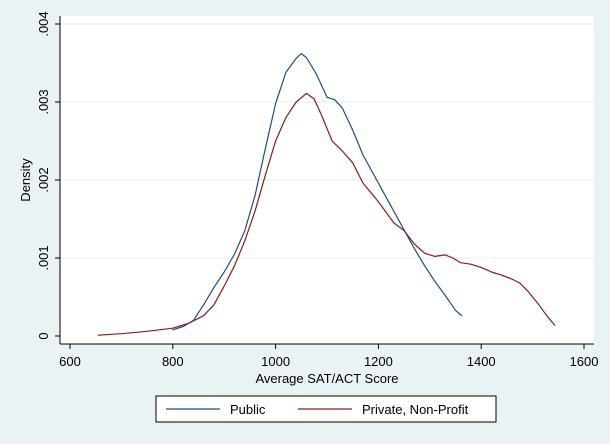 Image resolution: width=610 pixels, height=444 pixels. Describe the element at coordinates (275, 361) in the screenshot. I see `x-tick-label: 1000` at that location.